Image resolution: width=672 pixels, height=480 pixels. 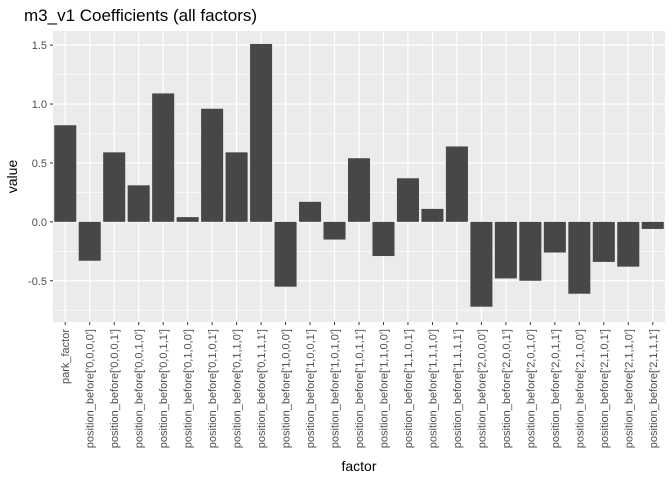 I want to click on x-tick-label: position_before['0,0,0,0'], so click(x=91, y=388).